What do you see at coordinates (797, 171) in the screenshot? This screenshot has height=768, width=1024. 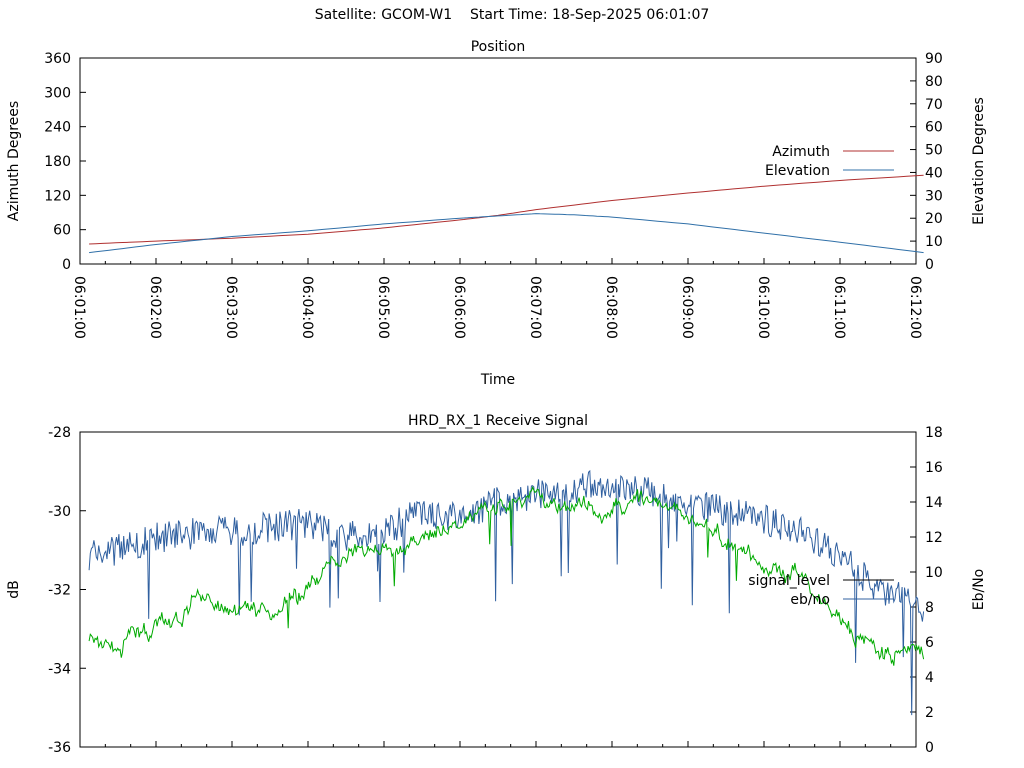 I see `legend-label: Elevation` at bounding box center [797, 171].